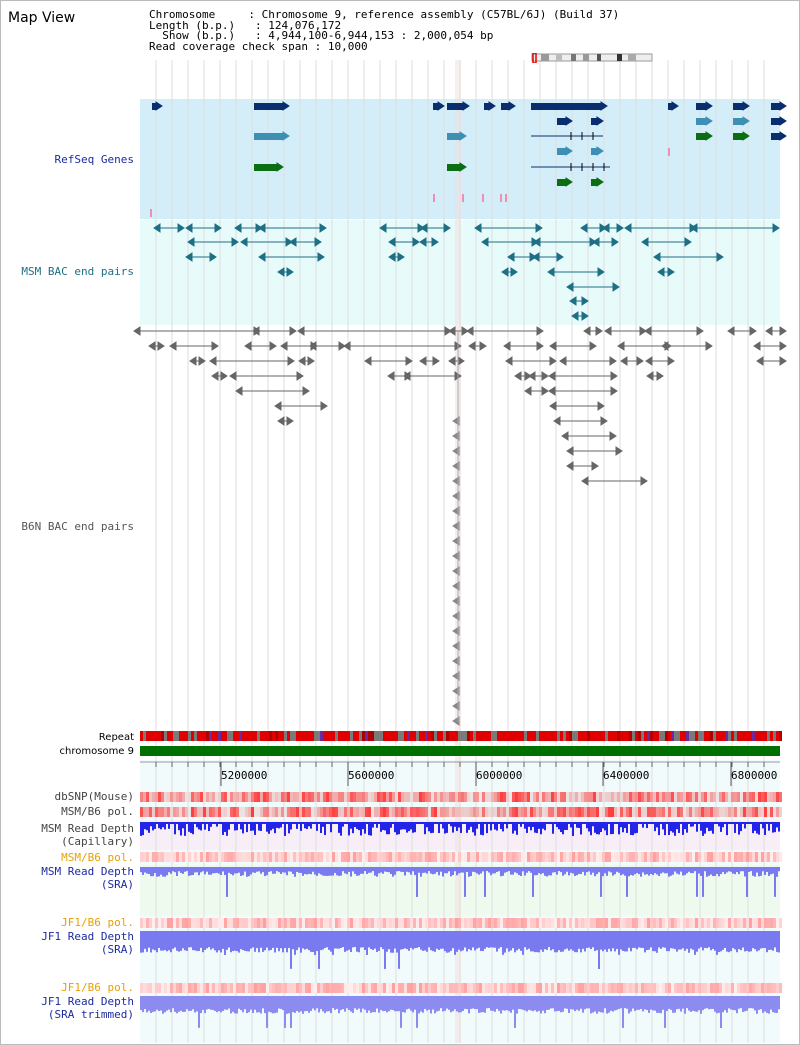 This screenshot has width=800, height=1045. Describe the element at coordinates (87, 936) in the screenshot. I see `track-label-jf1-depth-sra: JF1 Read Depth` at that location.